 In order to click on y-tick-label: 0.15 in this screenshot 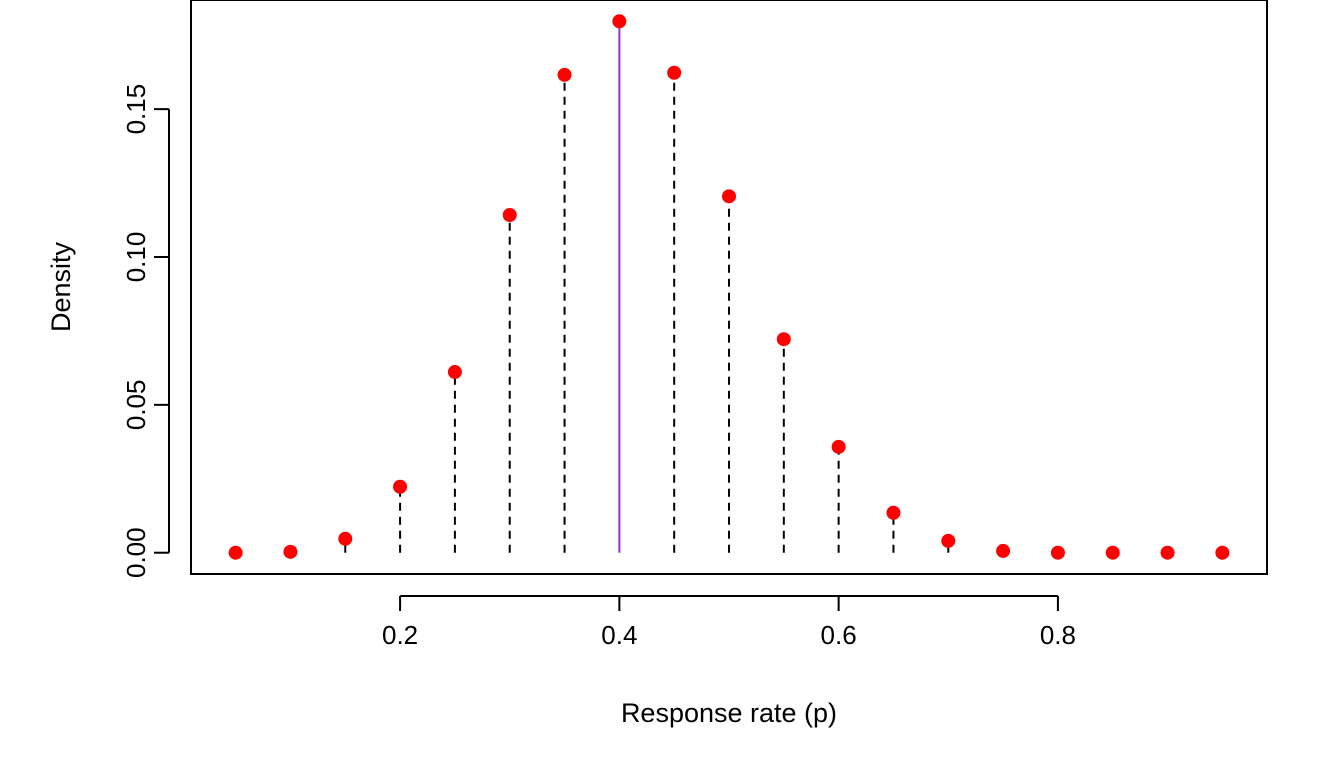, I will do `click(136, 109)`.